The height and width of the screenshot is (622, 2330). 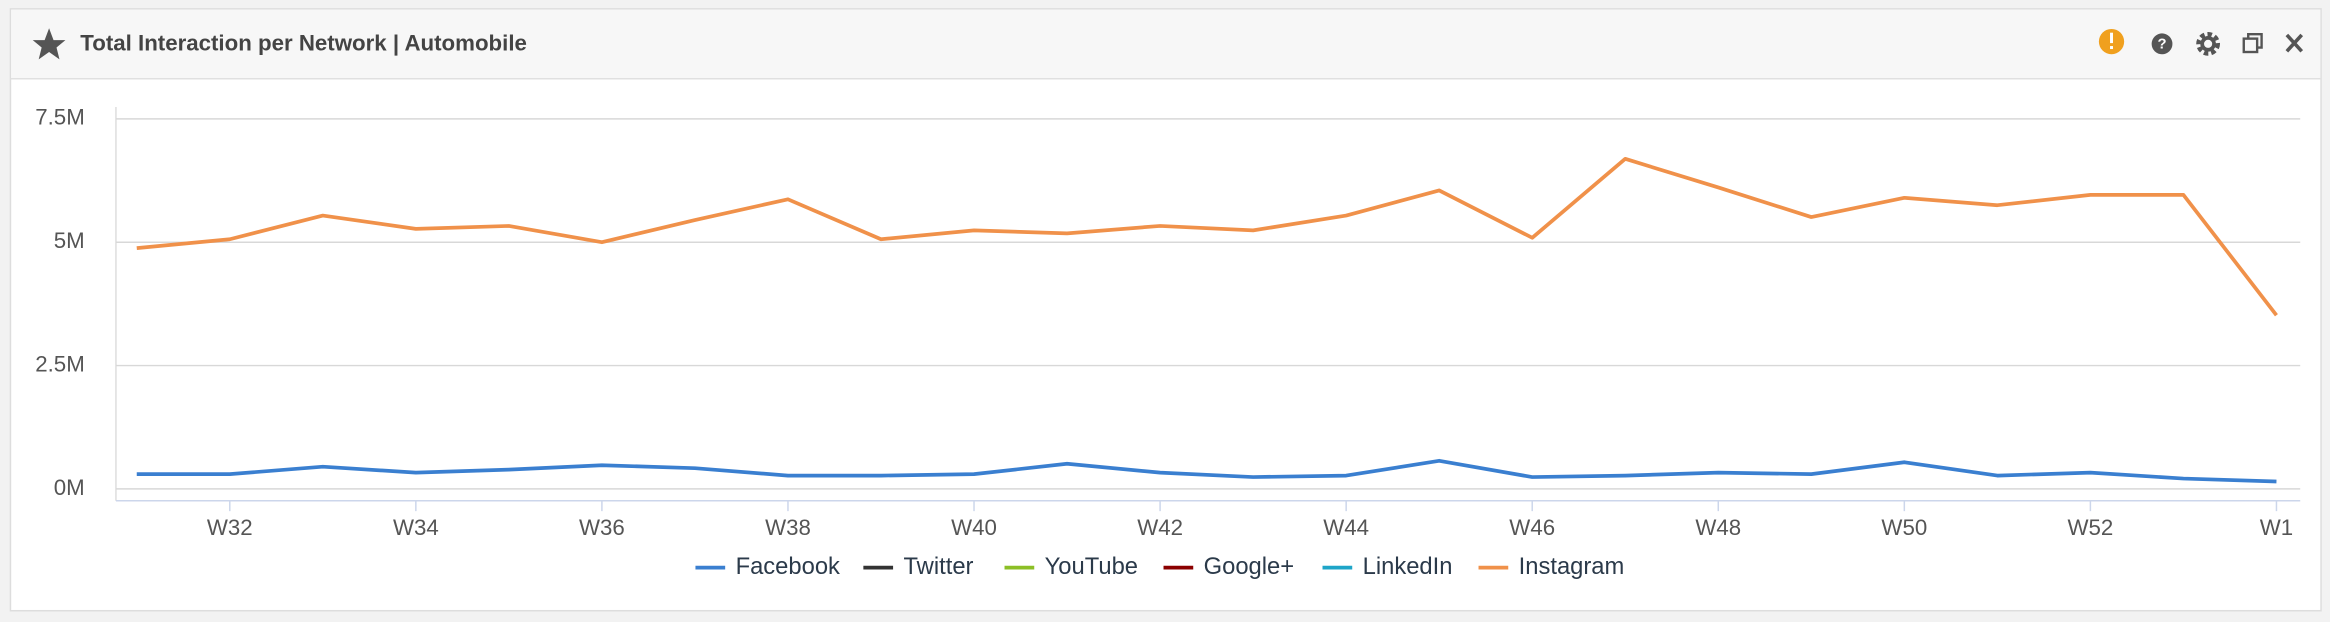 I want to click on legend-label: LinkedIn, so click(x=1408, y=566).